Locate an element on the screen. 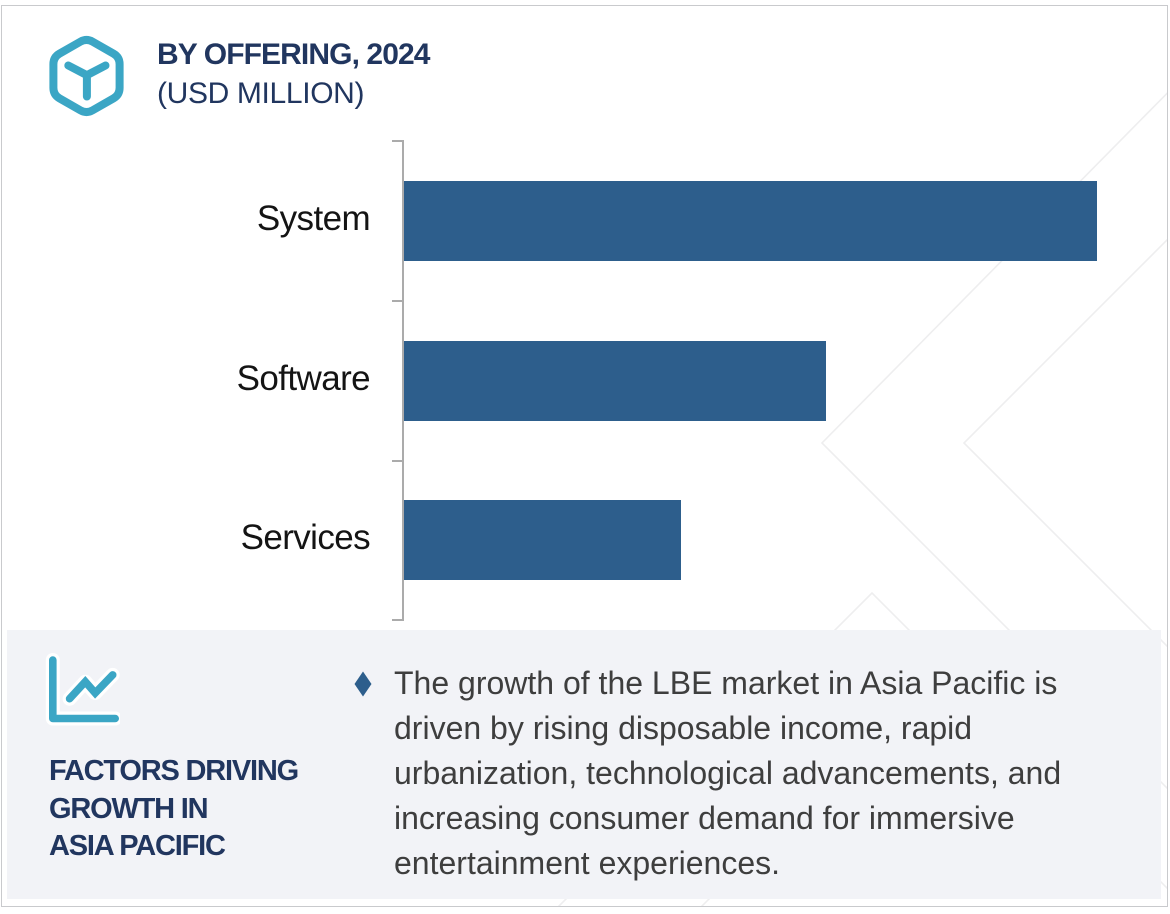  category-label-system: System is located at coordinates (313, 218).